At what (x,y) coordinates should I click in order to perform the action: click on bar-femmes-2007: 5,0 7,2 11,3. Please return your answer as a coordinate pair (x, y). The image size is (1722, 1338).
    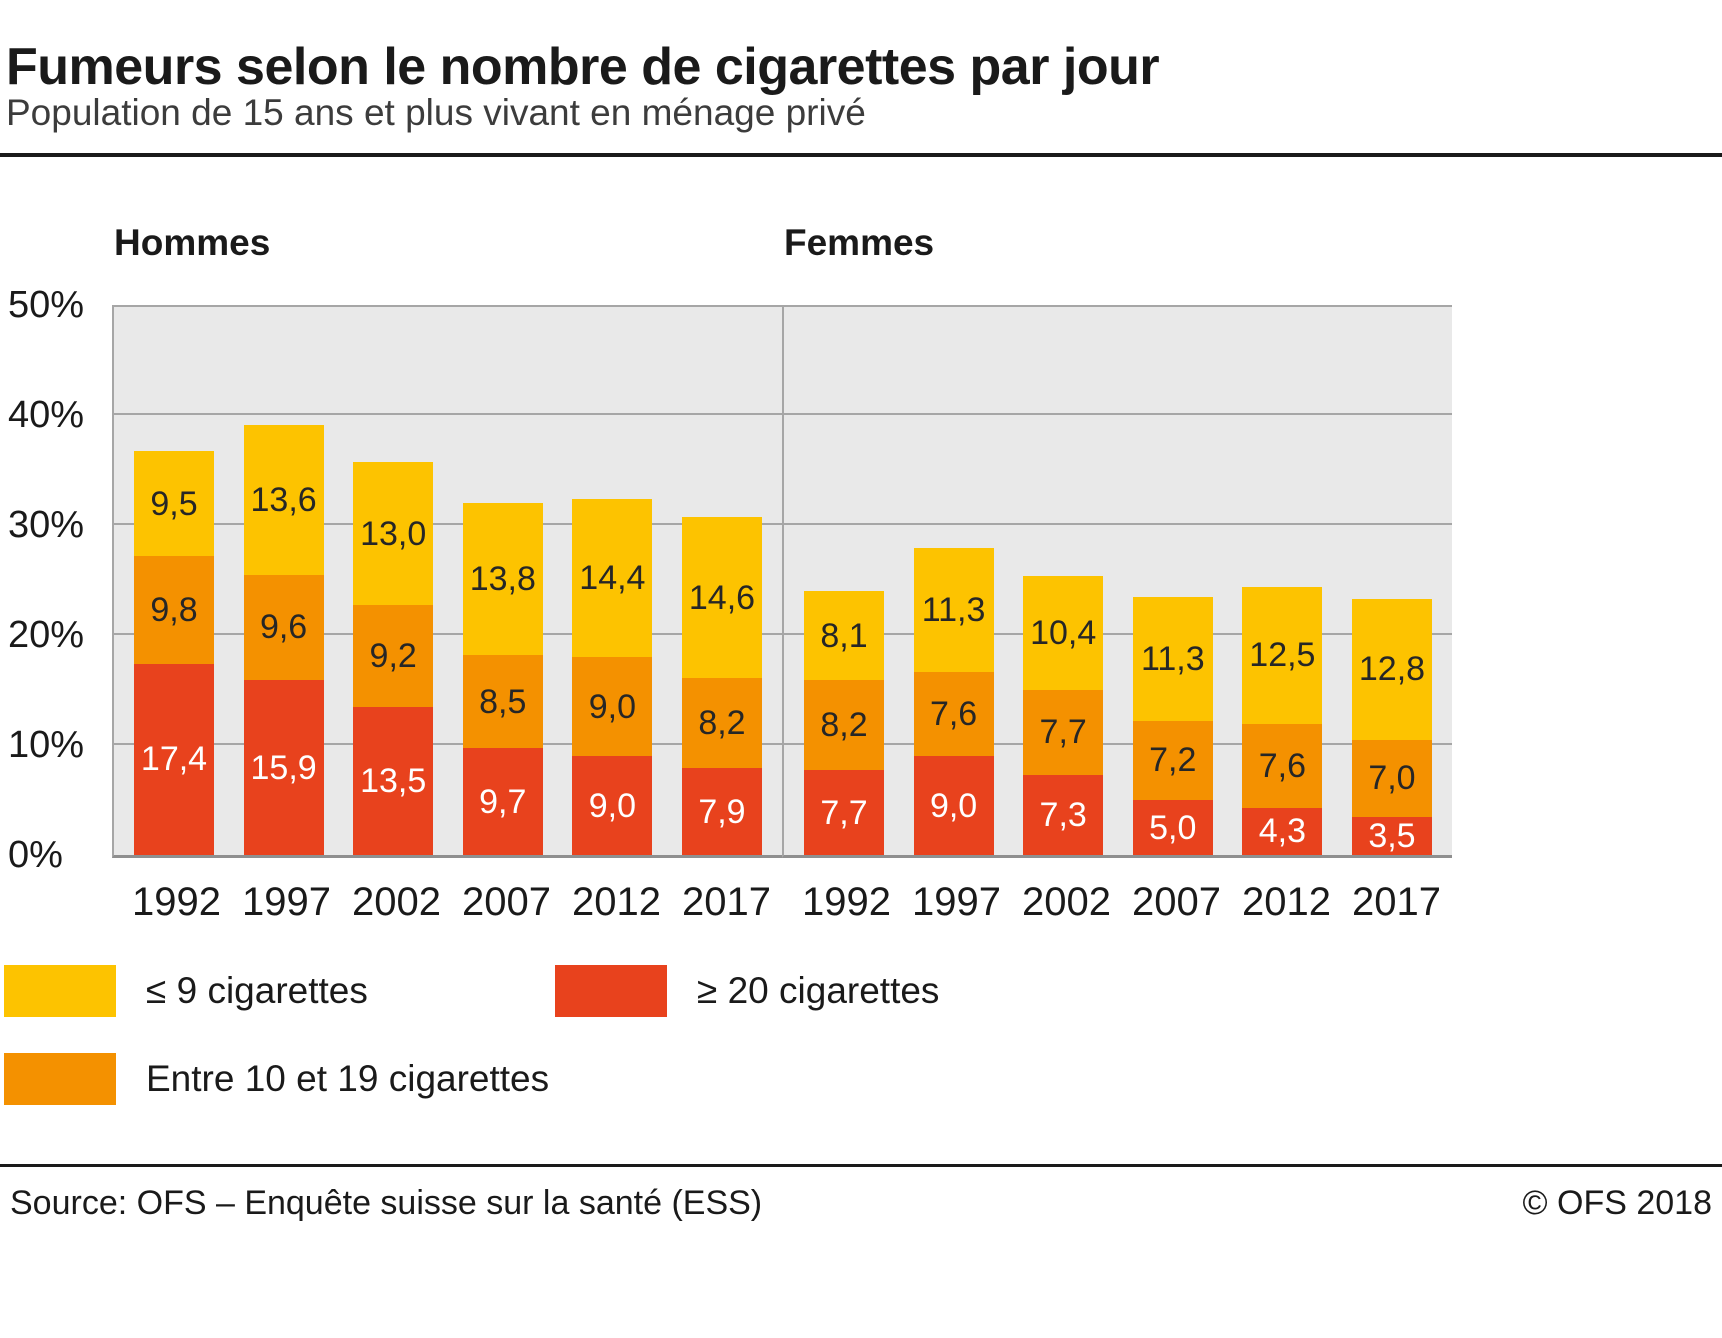
    Looking at the image, I should click on (1172, 725).